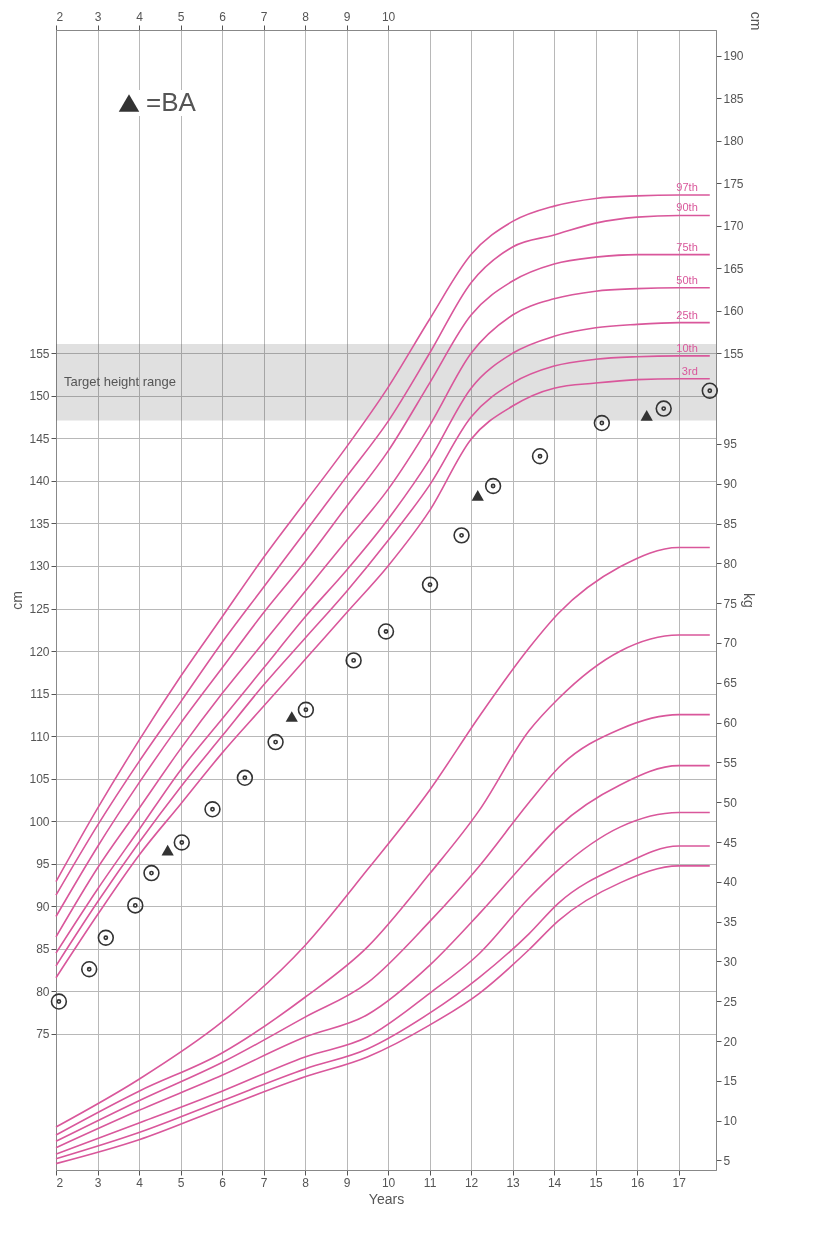 Image resolution: width=832 pixels, height=1239 pixels. I want to click on y2-tick-label: 45, so click(730, 842).